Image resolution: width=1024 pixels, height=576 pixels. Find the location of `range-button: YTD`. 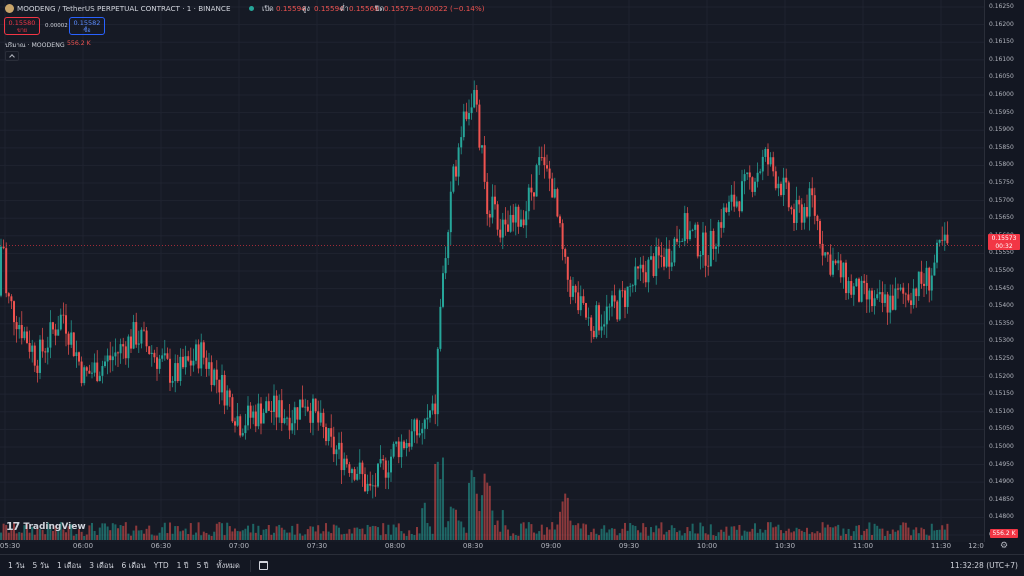

range-button: YTD is located at coordinates (161, 565).